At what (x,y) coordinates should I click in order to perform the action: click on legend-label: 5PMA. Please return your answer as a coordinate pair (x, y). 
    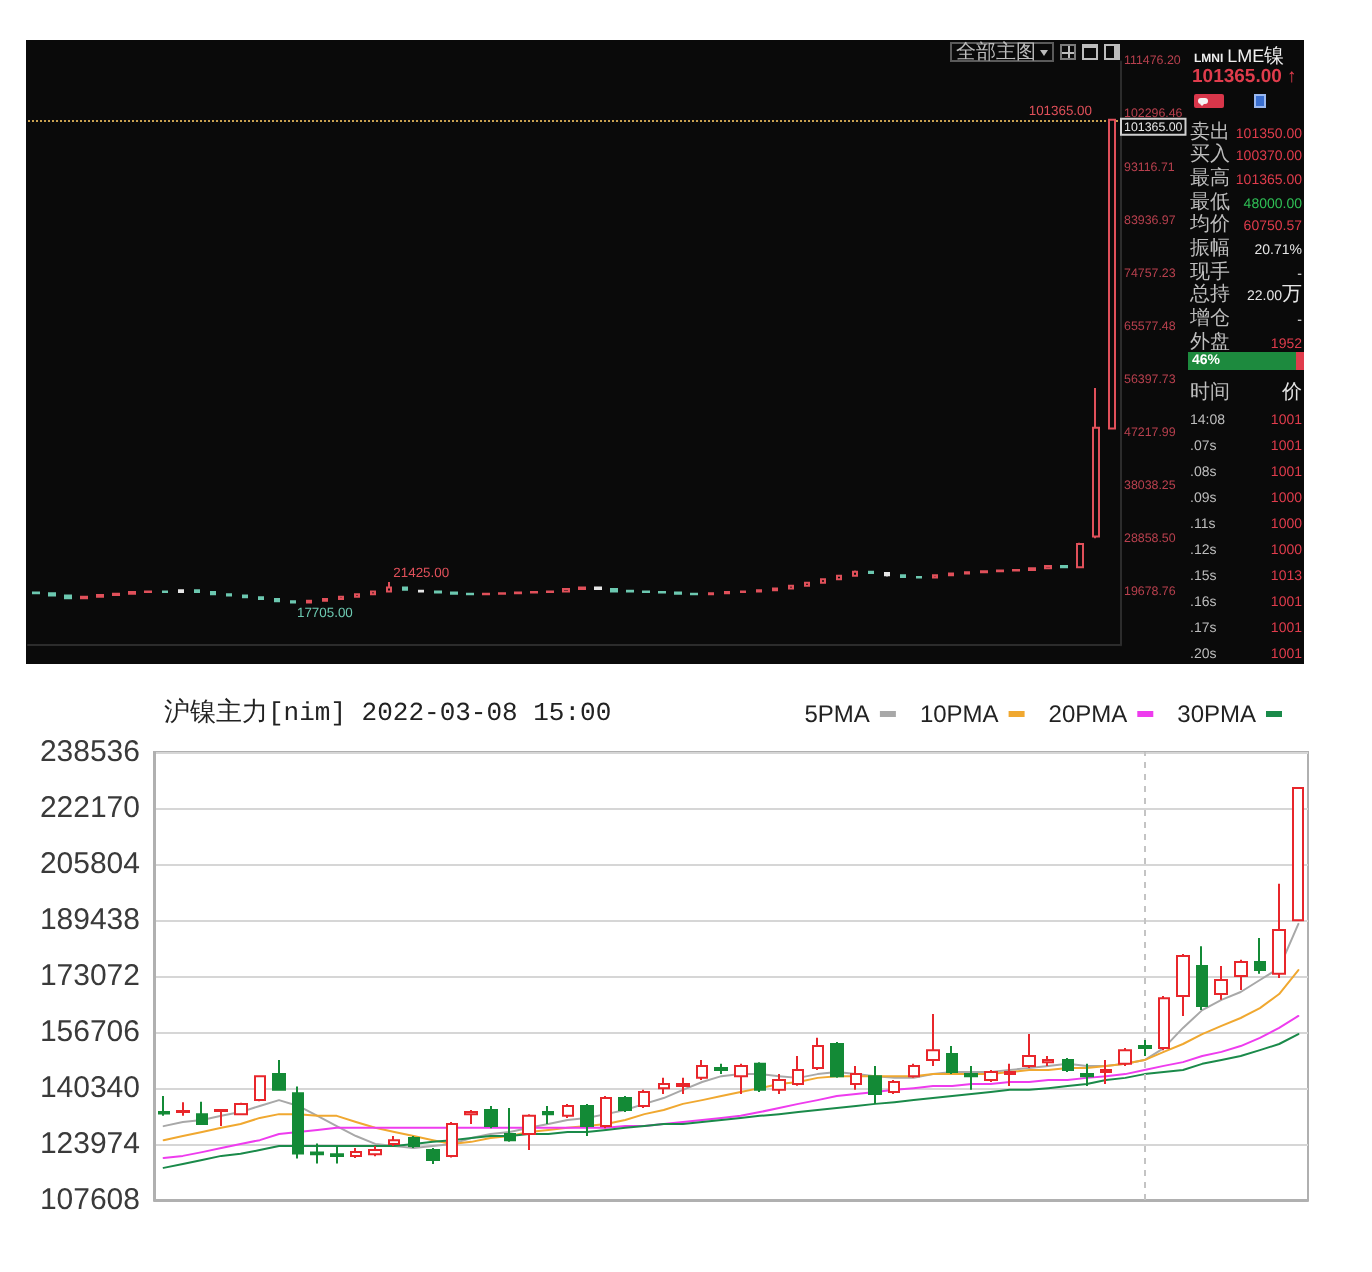
    Looking at the image, I should click on (837, 714).